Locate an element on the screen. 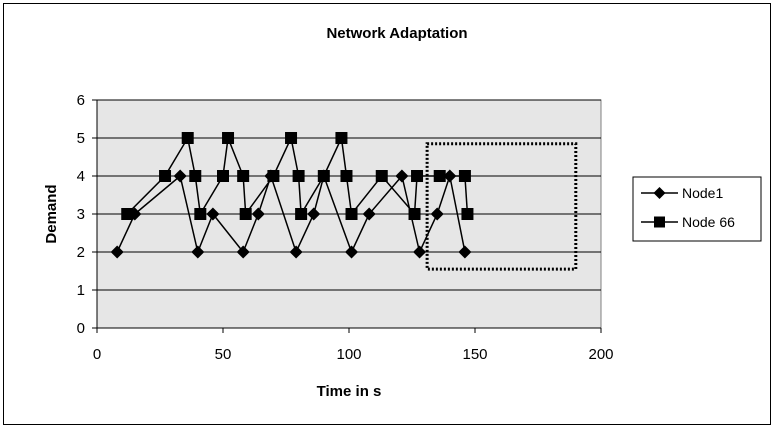 This screenshot has height=431, width=776. x-tick-label: 200 is located at coordinates (600, 354).